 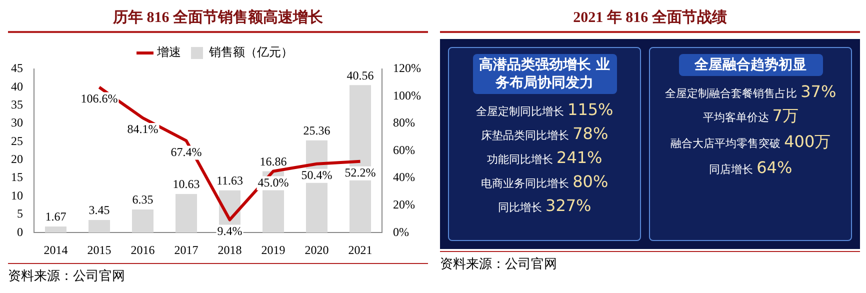 What do you see at coordinates (17, 86) in the screenshot?
I see `y-tick-label: 40` at bounding box center [17, 86].